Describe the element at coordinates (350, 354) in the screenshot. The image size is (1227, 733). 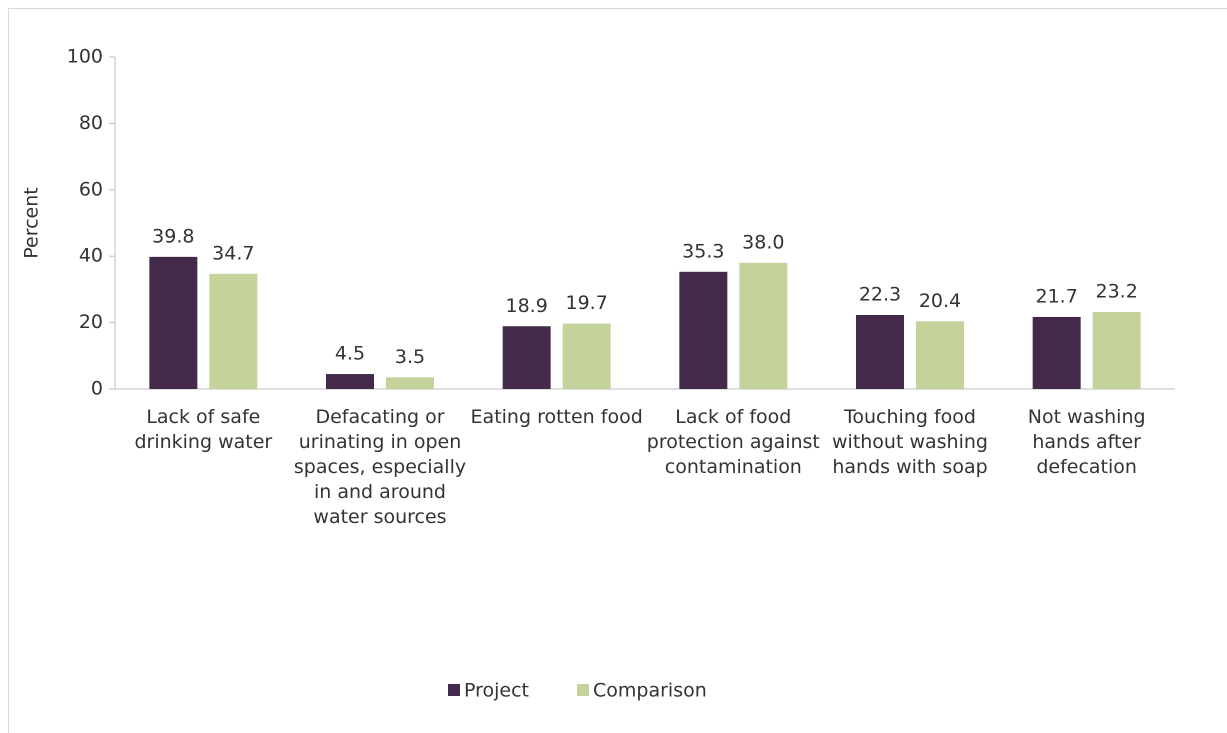
I see `data-label: 4.5` at that location.